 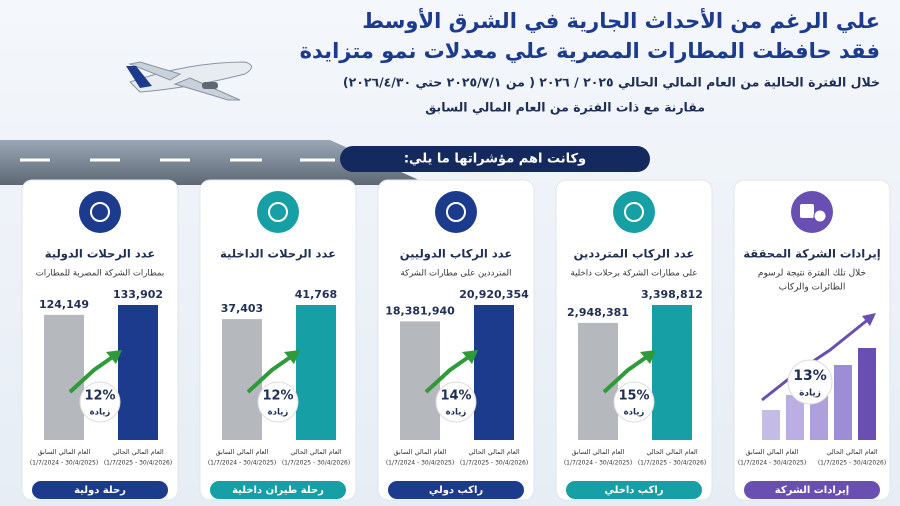 What do you see at coordinates (189, 81) in the screenshot?
I see `airplane` at bounding box center [189, 81].